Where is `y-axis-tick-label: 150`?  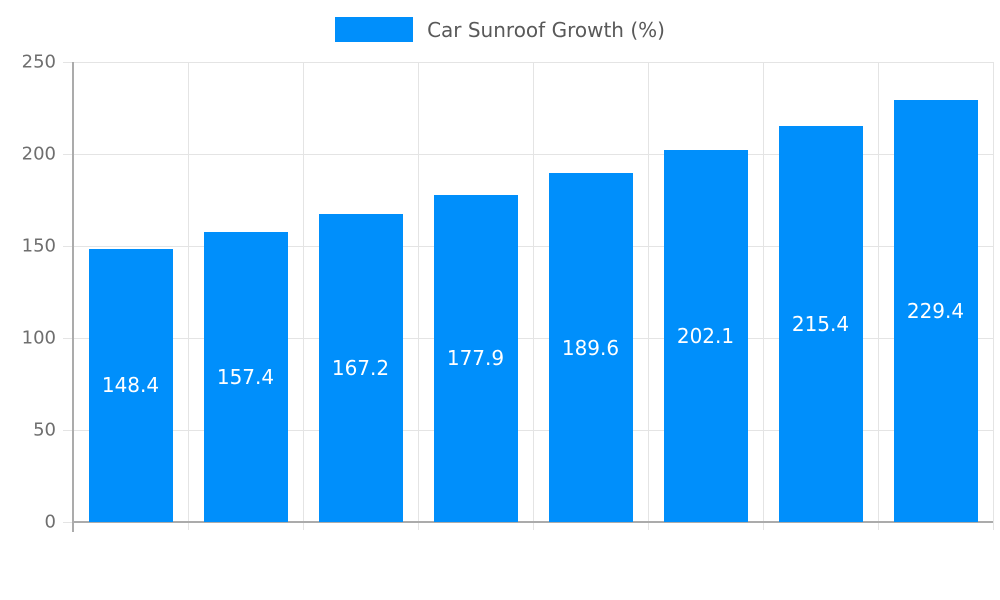
y-axis-tick-label: 150 is located at coordinates (38, 246).